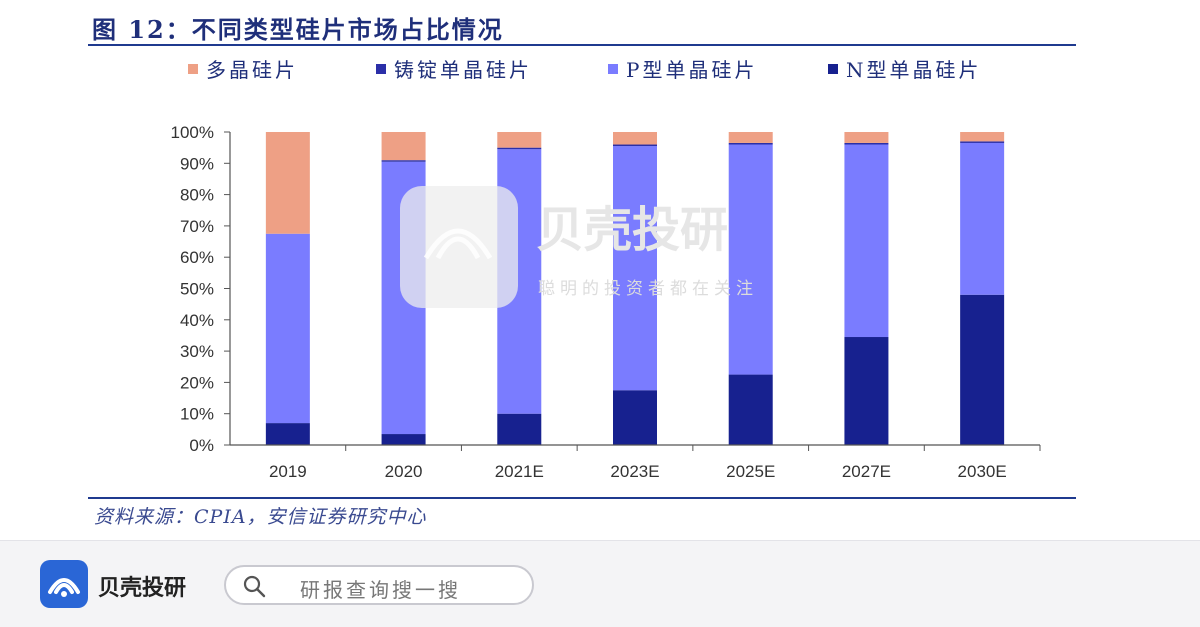 This screenshot has width=1200, height=627. Describe the element at coordinates (692, 70) in the screenshot. I see `legend-label: P型单晶硅片` at that location.